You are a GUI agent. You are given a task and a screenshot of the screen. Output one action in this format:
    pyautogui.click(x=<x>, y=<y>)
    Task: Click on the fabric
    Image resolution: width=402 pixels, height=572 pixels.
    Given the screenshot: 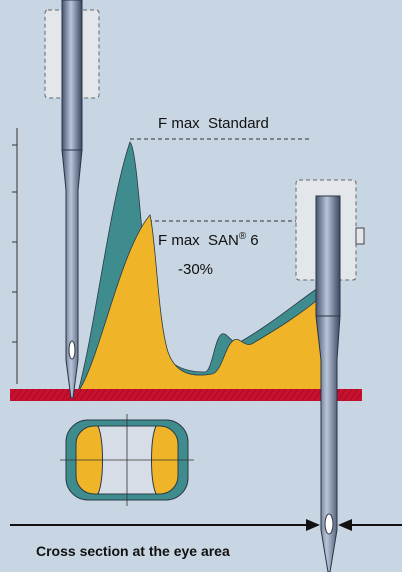 What is the action you would take?
    pyautogui.click(x=186, y=395)
    